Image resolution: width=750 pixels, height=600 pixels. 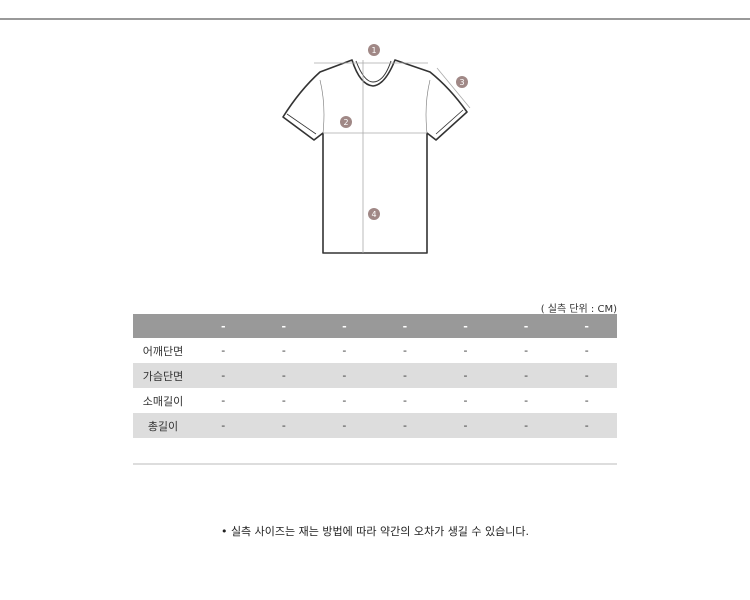 What do you see at coordinates (163, 375) in the screenshot?
I see `row-label: 가슴단면` at bounding box center [163, 375].